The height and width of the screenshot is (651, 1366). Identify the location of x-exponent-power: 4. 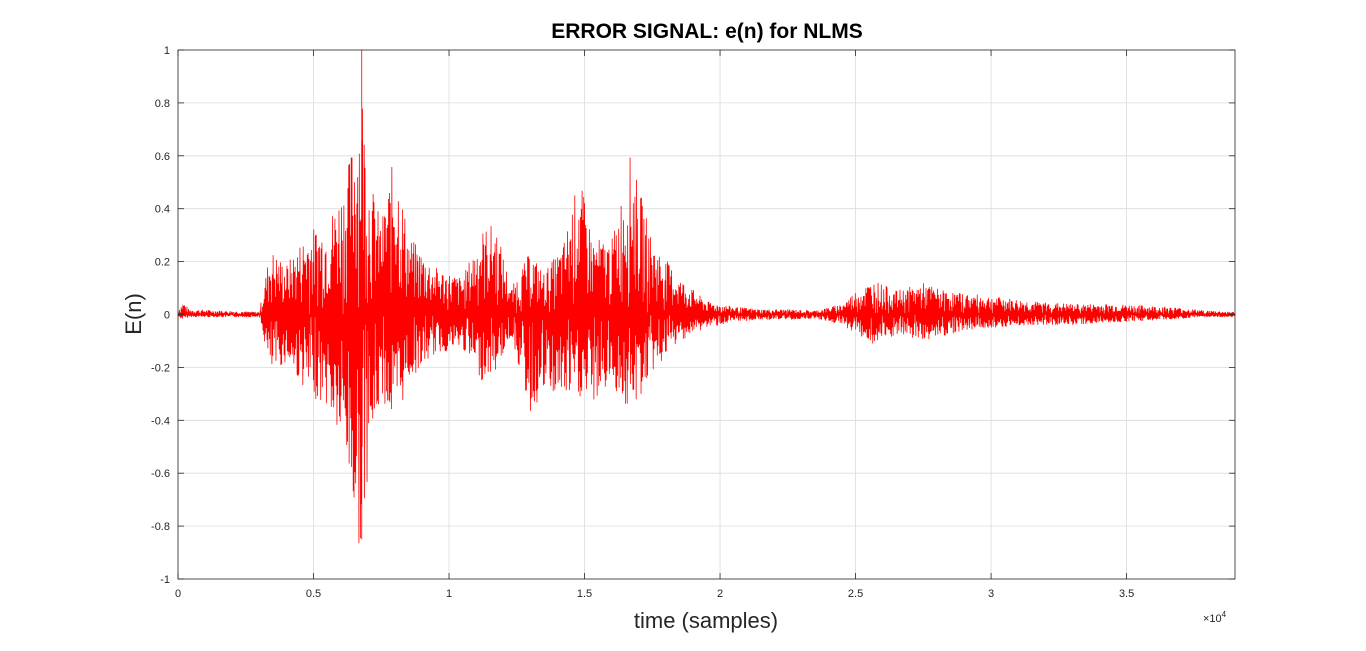
(1224, 614).